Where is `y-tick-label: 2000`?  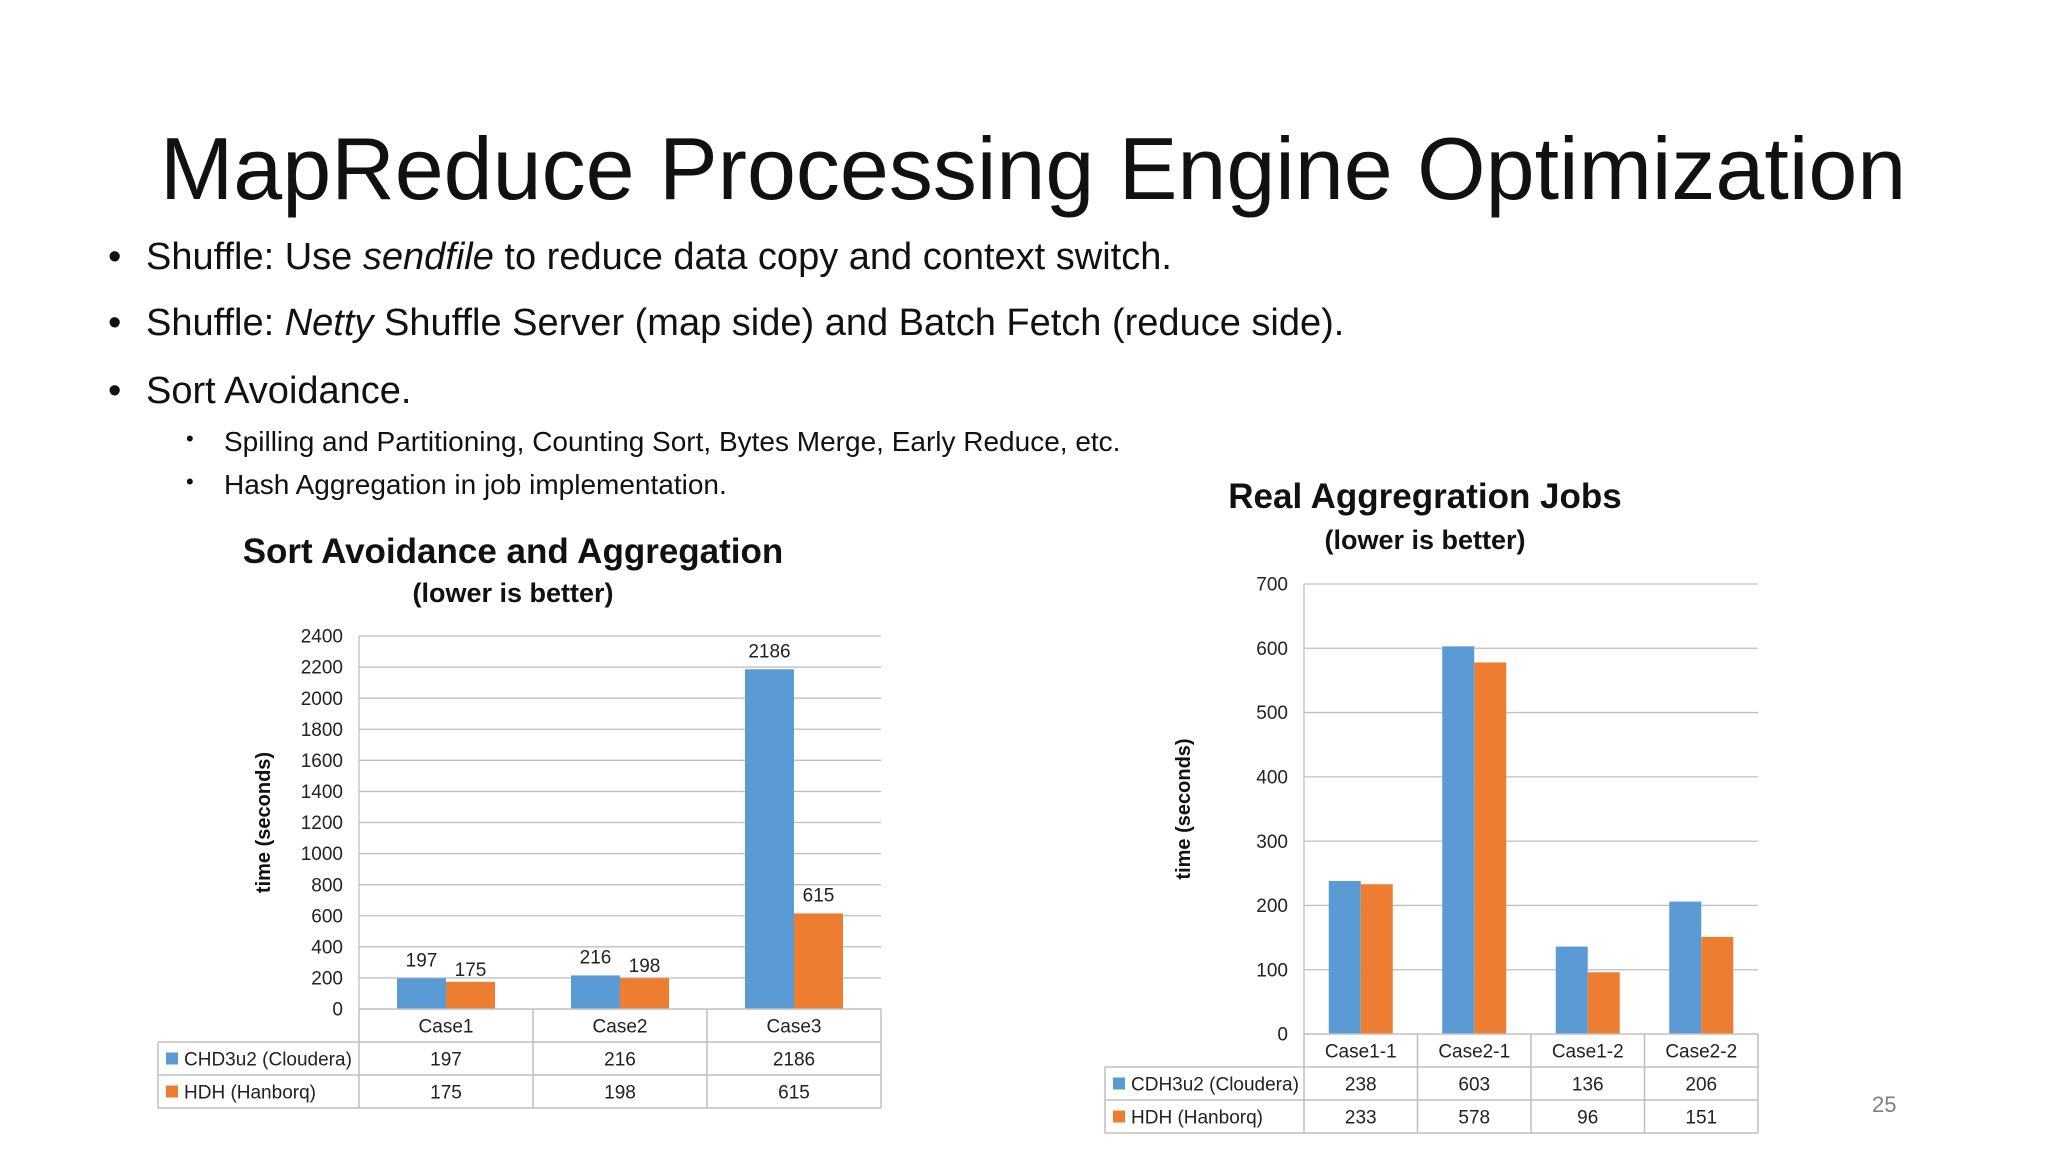 y-tick-label: 2000 is located at coordinates (322, 699).